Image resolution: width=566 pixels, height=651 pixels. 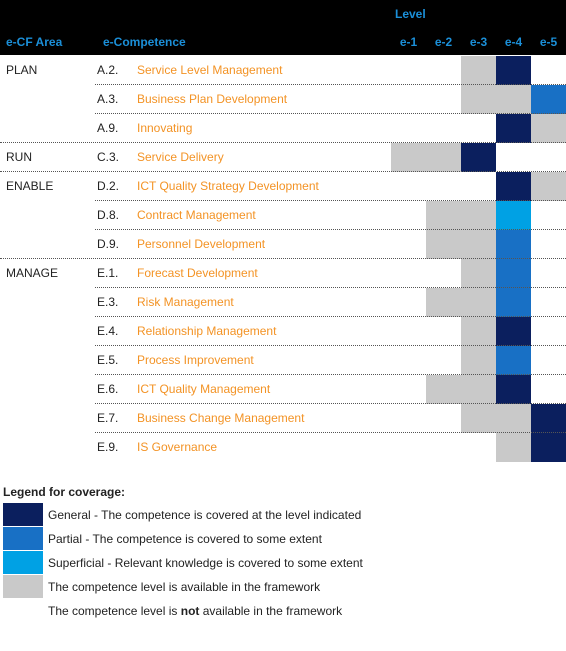 What do you see at coordinates (108, 215) in the screenshot?
I see `competence-code: D.8.` at bounding box center [108, 215].